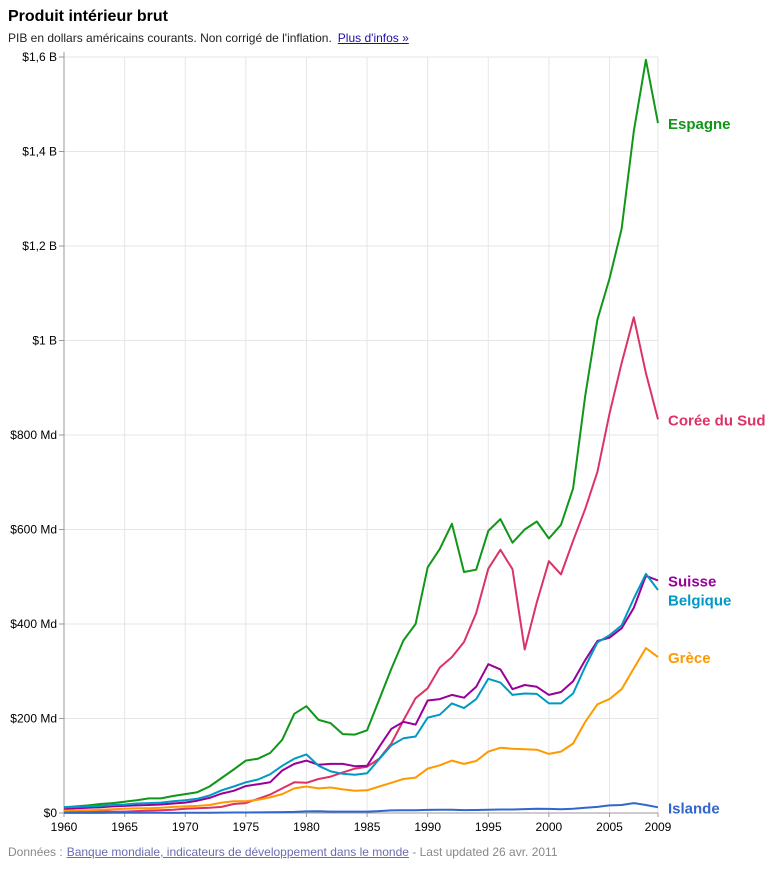  What do you see at coordinates (361, 808) in the screenshot?
I see `series-line-islande` at bounding box center [361, 808].